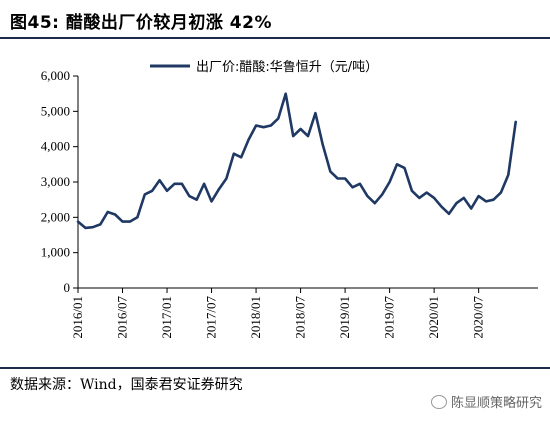 The image size is (550, 422). What do you see at coordinates (496, 403) in the screenshot?
I see `watermark-text: 陈显顺策略研究` at bounding box center [496, 403].